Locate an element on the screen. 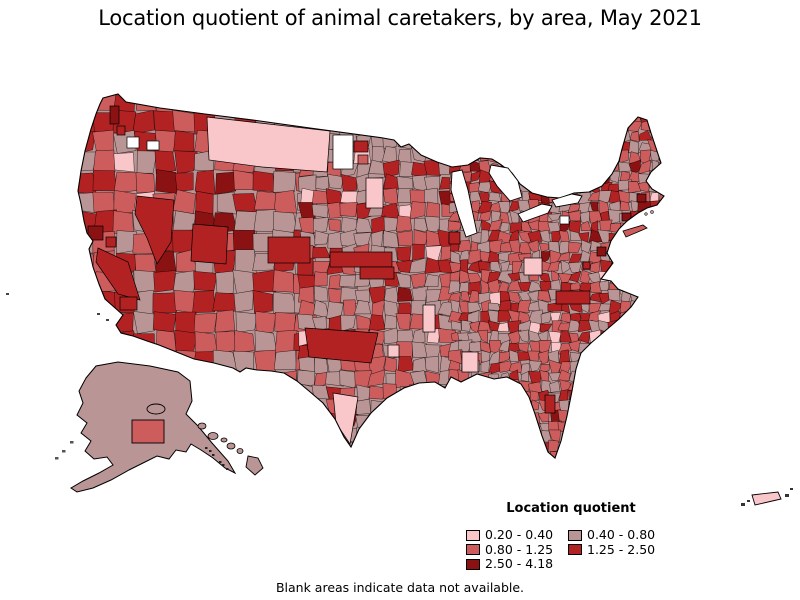  small-islands is located at coordinates (57, 307).